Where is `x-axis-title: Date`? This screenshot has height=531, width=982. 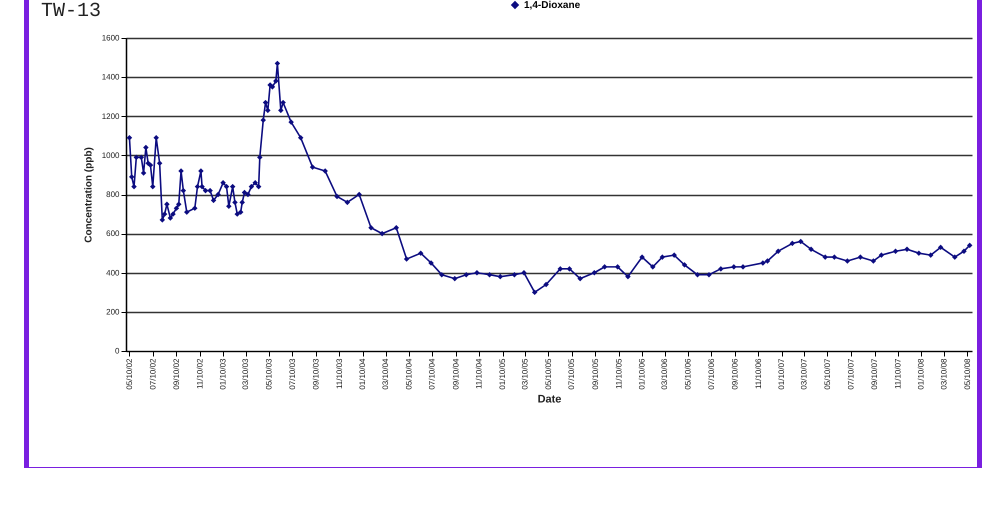
x-axis-title: Date is located at coordinates (550, 400).